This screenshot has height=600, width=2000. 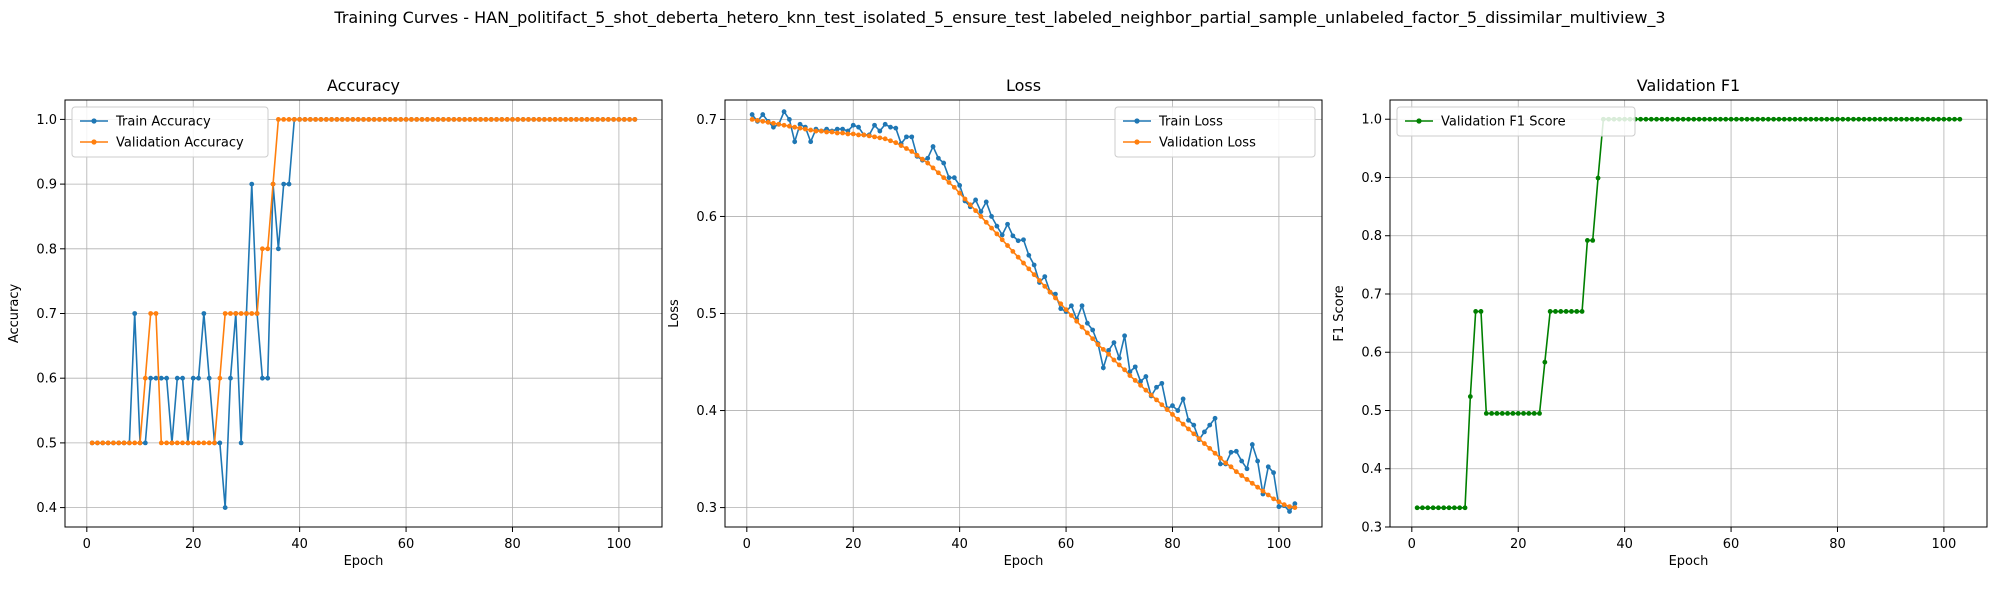 What do you see at coordinates (1278, 544) in the screenshot?
I see `x-tick-label: 100` at bounding box center [1278, 544].